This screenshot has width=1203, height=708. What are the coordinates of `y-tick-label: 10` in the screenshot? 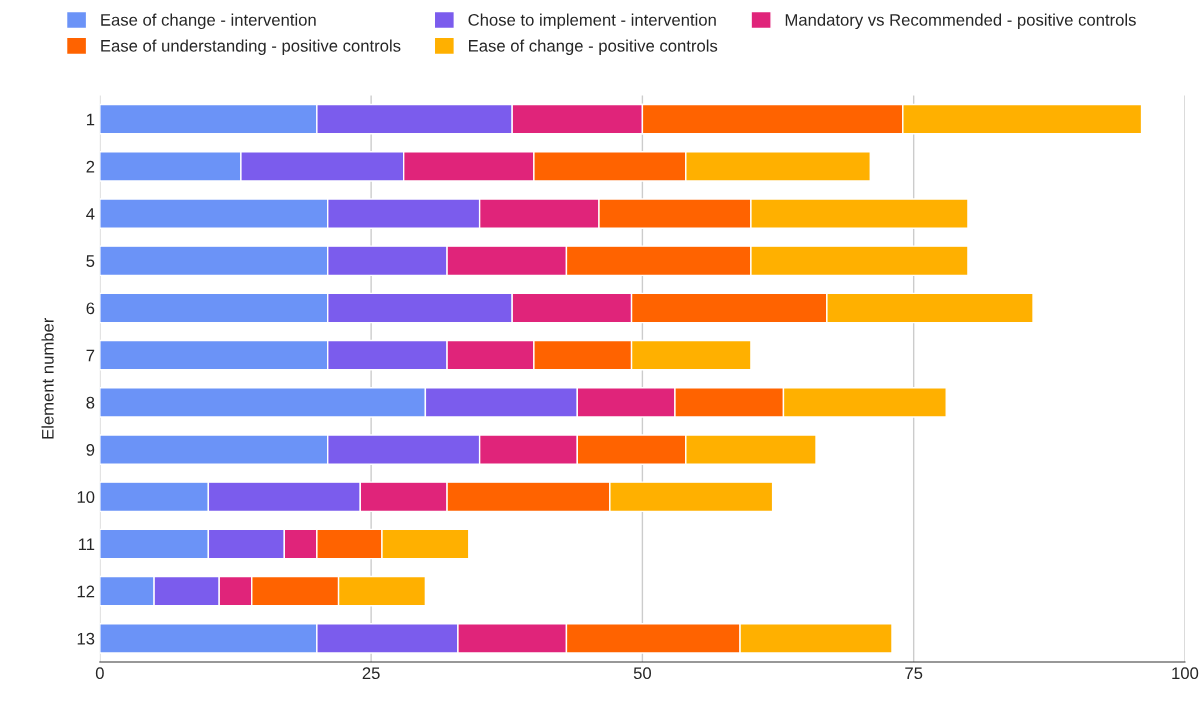 It's located at (86, 497).